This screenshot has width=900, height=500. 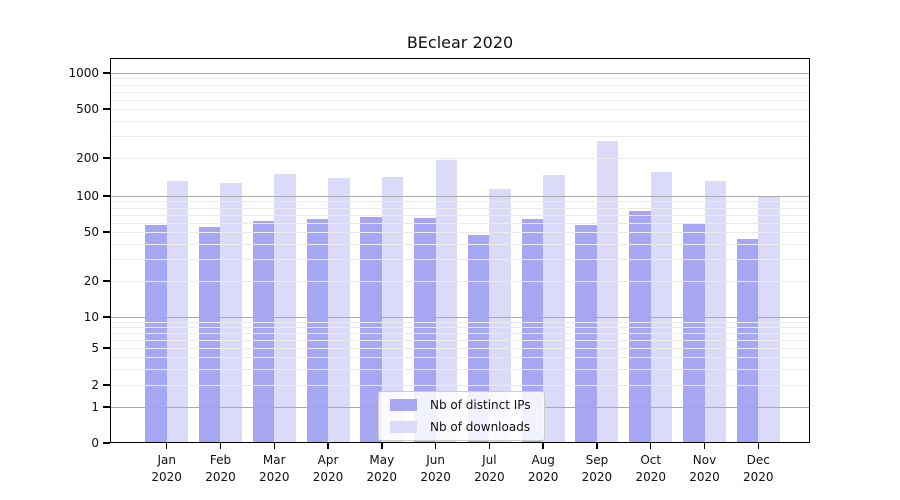 What do you see at coordinates (91, 281) in the screenshot?
I see `y-tick-label: 20` at bounding box center [91, 281].